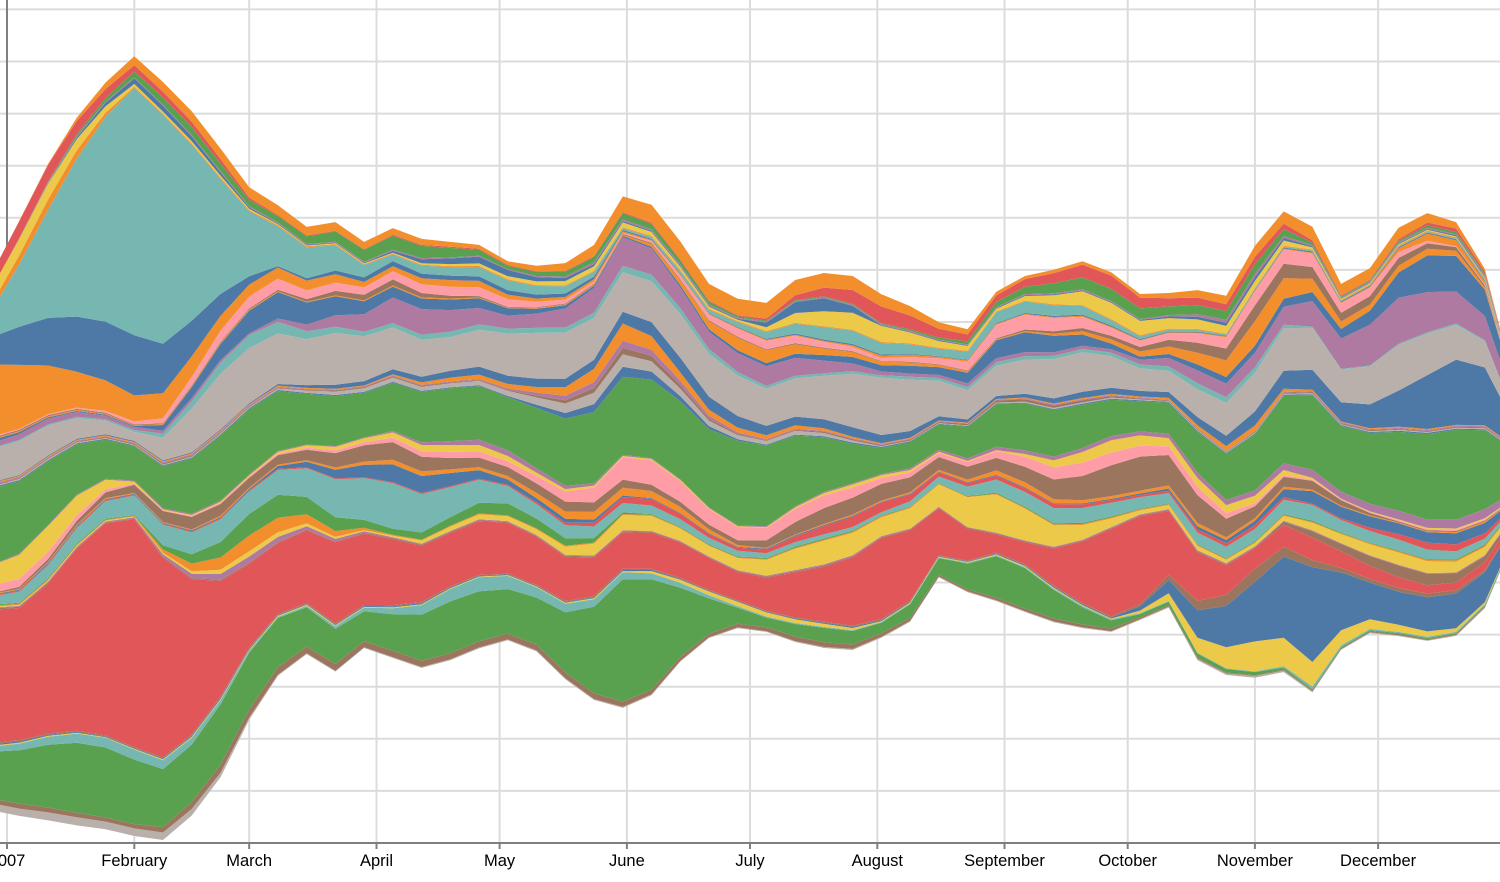 This screenshot has height=882, width=1500. I want to click on svg-text: July, so click(750, 861).